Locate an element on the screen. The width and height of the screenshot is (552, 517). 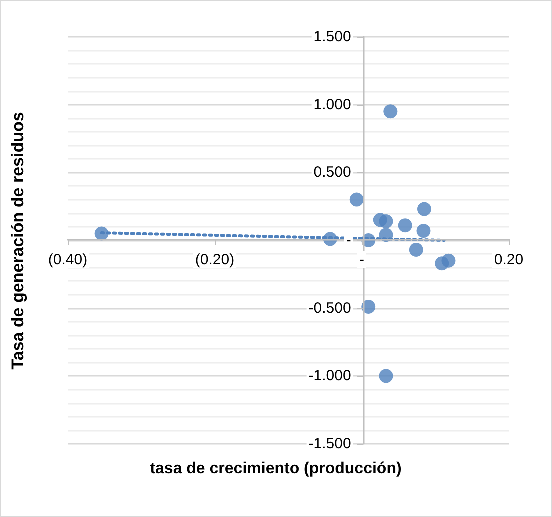
y-tick-label: -1.000 is located at coordinates (330, 376).